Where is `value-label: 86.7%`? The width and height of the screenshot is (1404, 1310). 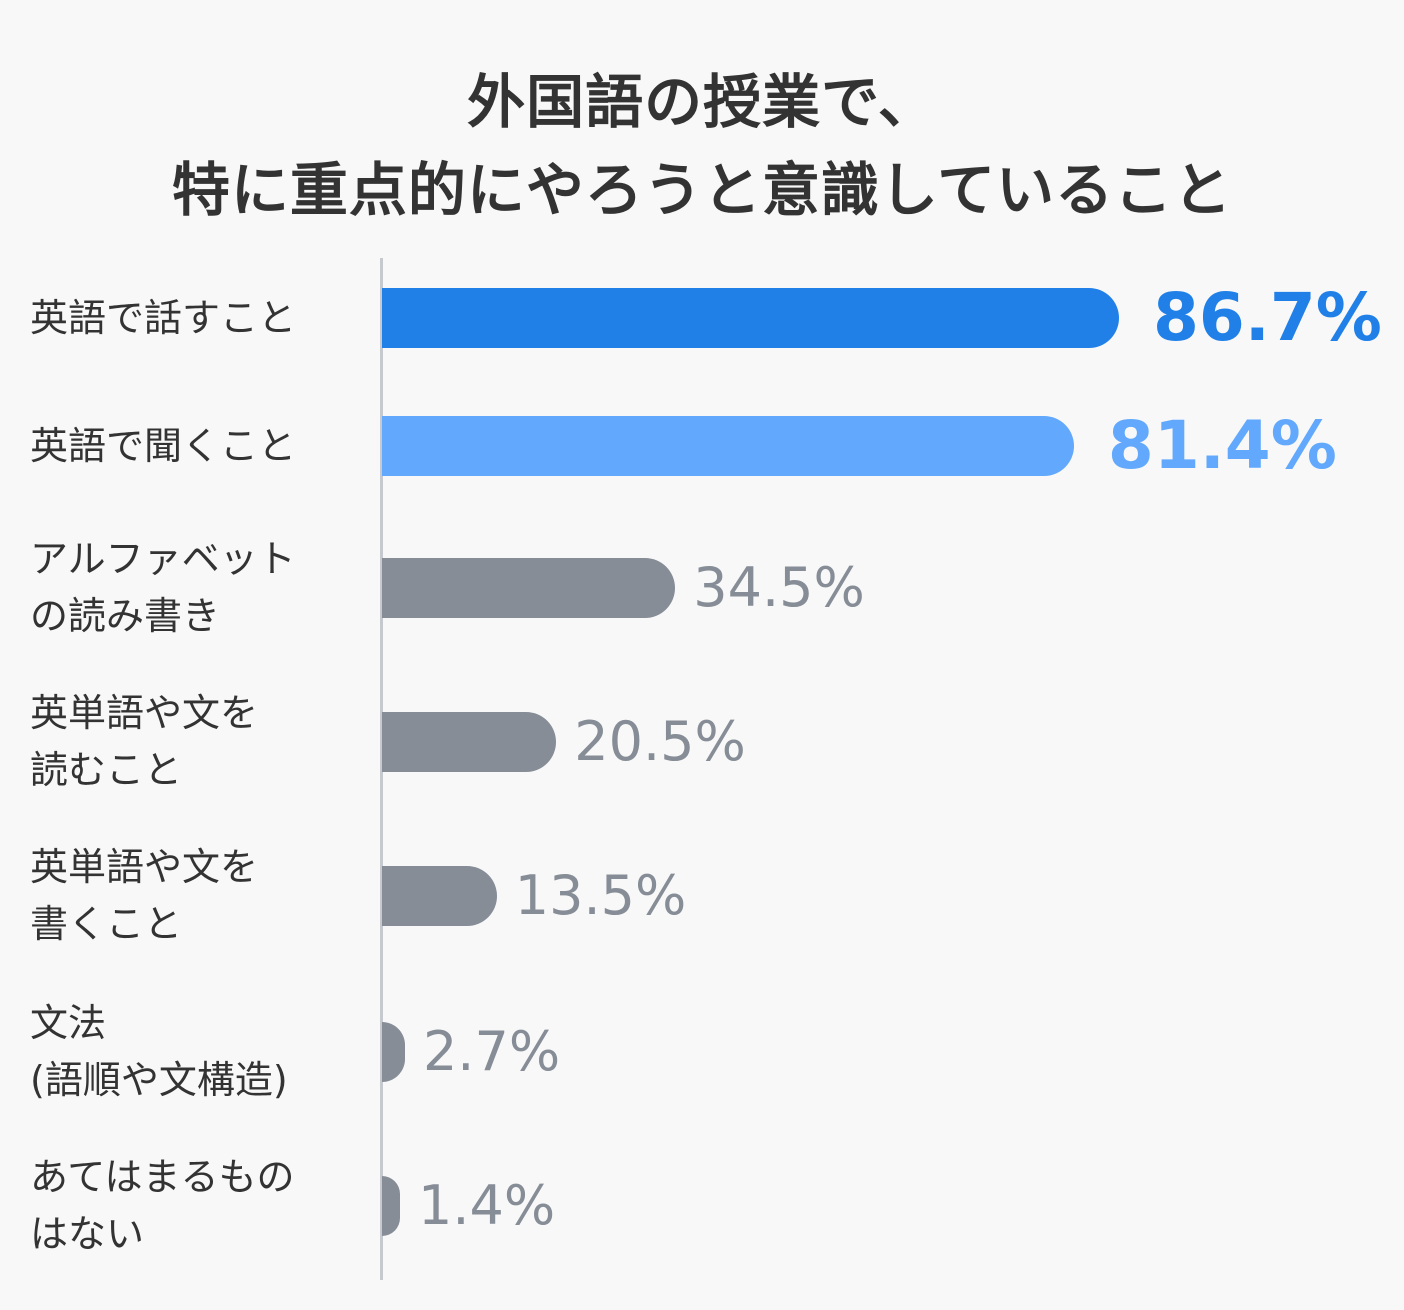
value-label: 86.7% is located at coordinates (1267, 317).